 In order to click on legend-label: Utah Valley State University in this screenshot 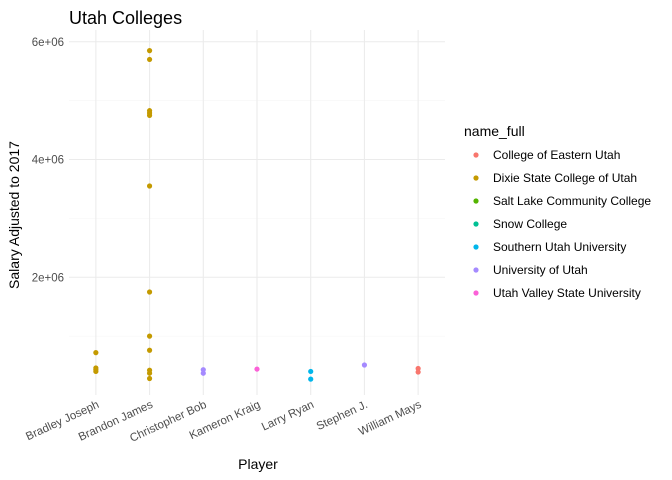, I will do `click(567, 293)`.